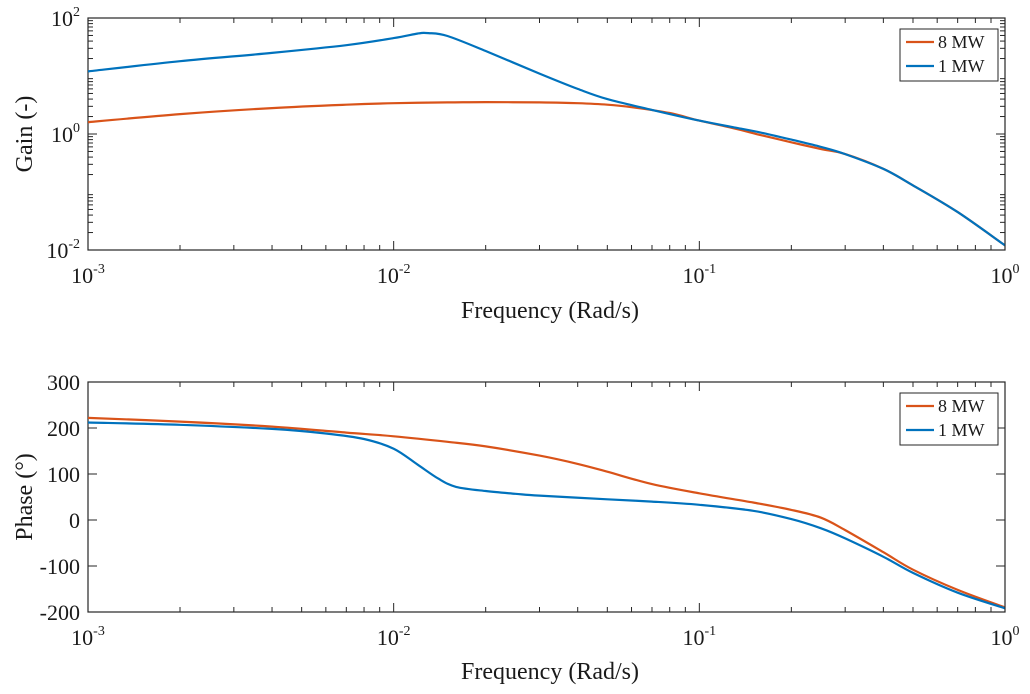 This screenshot has height=694, width=1030. I want to click on gain-y-axis-label: Gain (-), so click(25, 134).